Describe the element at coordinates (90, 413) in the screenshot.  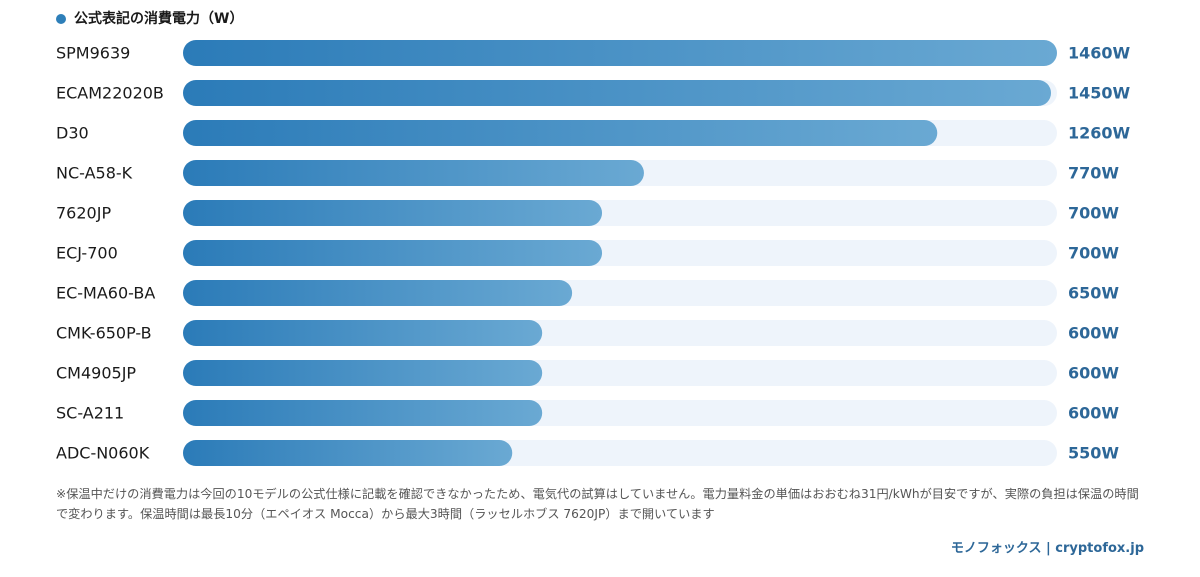
I see `category-label: SC-A211` at that location.